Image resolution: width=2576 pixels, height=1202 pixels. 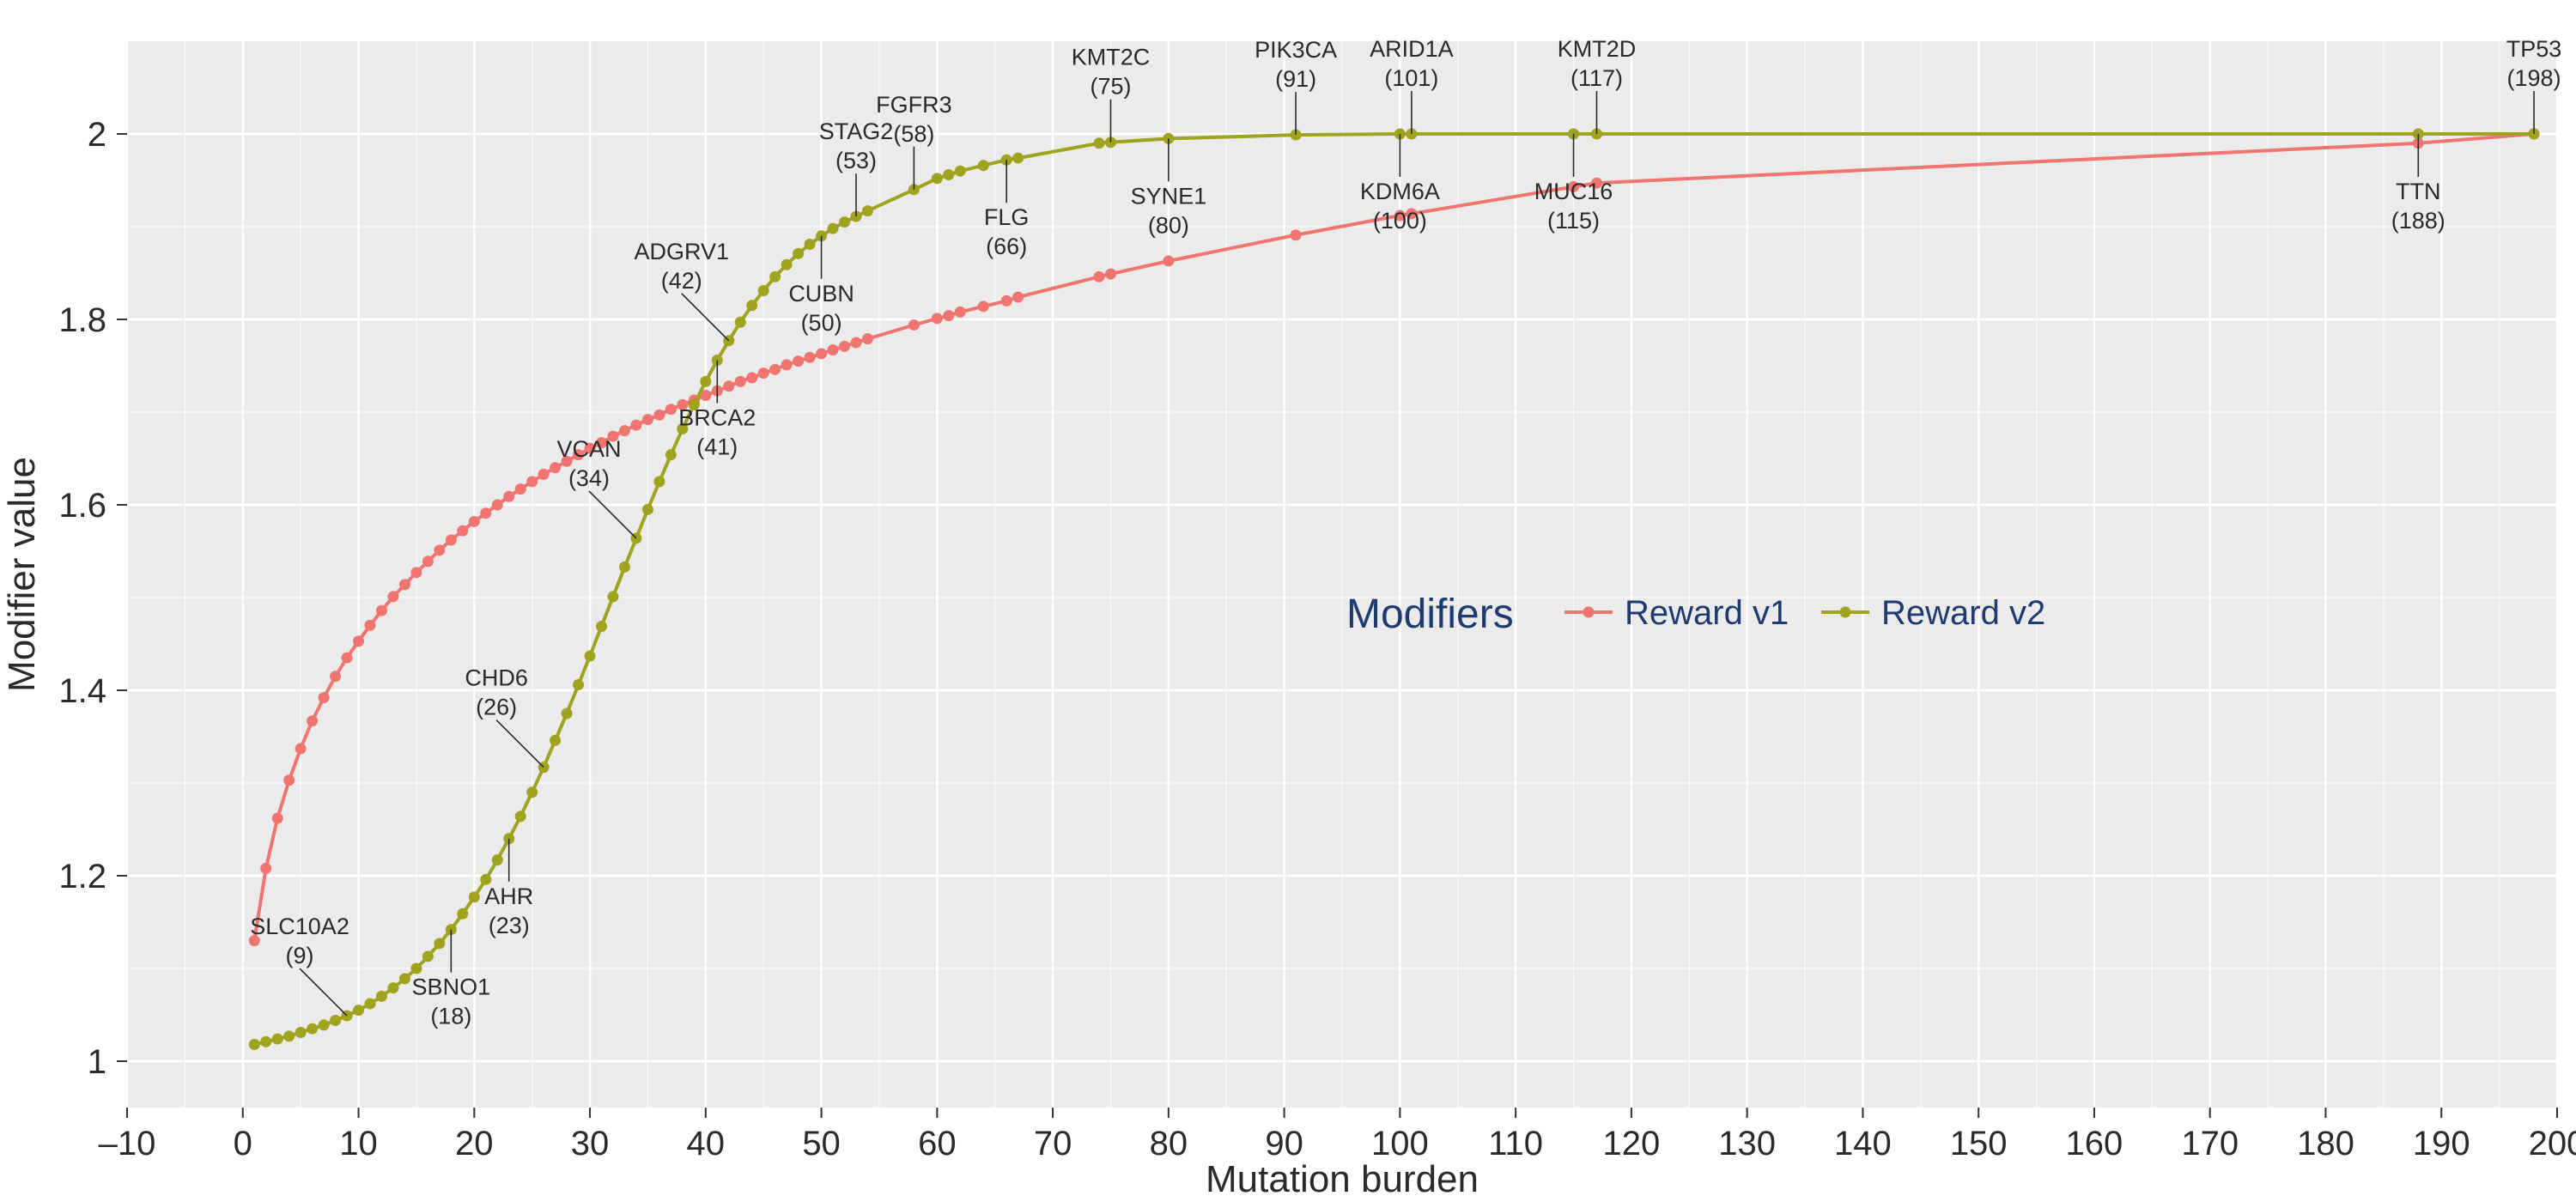 What do you see at coordinates (1933, 613) in the screenshot?
I see `legend-item: Reward v2` at bounding box center [1933, 613].